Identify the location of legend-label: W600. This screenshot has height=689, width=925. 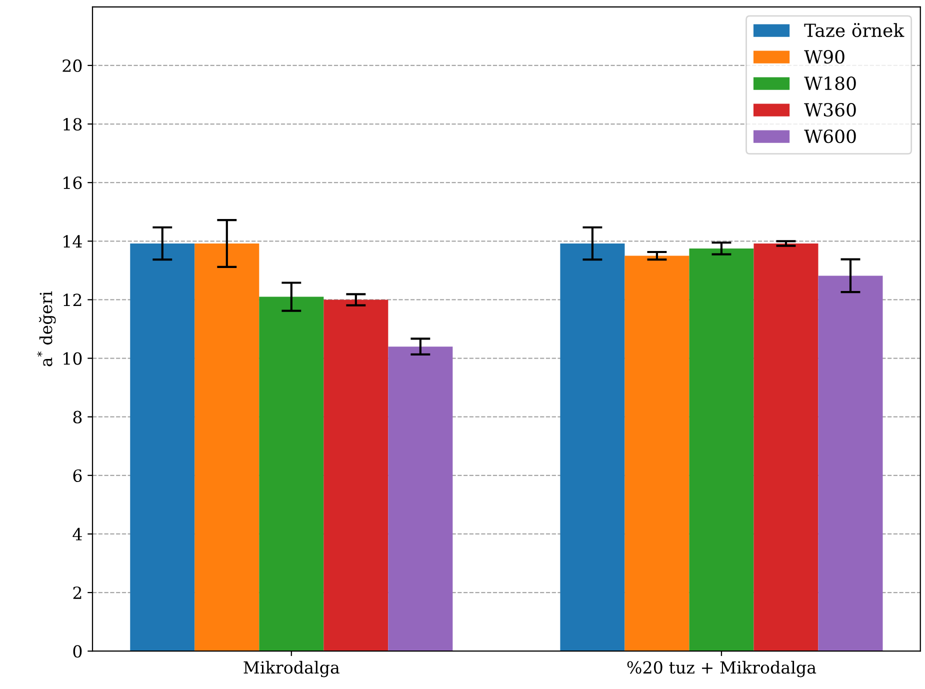
(830, 136).